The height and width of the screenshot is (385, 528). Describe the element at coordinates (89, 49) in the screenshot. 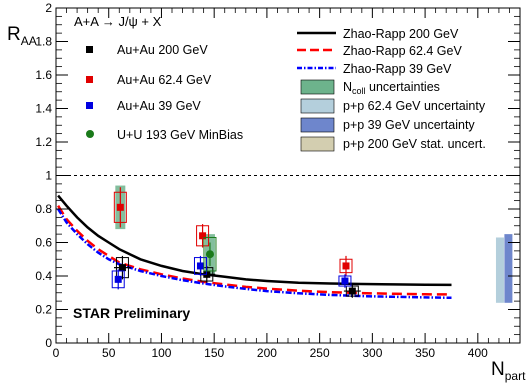

I see `legend-marker-au200` at that location.